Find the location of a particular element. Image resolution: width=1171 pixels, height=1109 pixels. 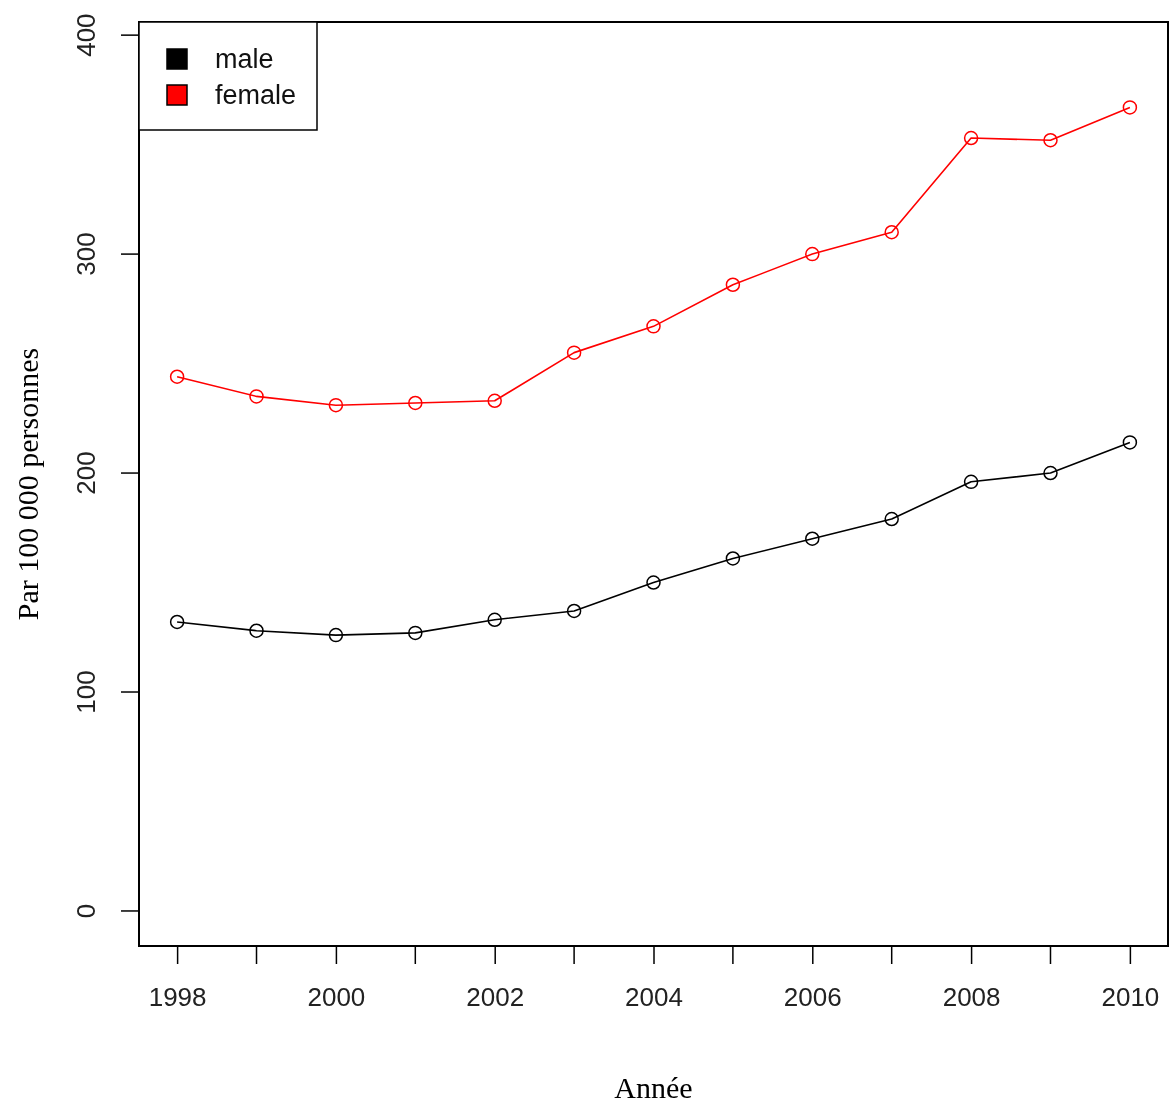

x-tick-label: 2002 is located at coordinates (495, 997).